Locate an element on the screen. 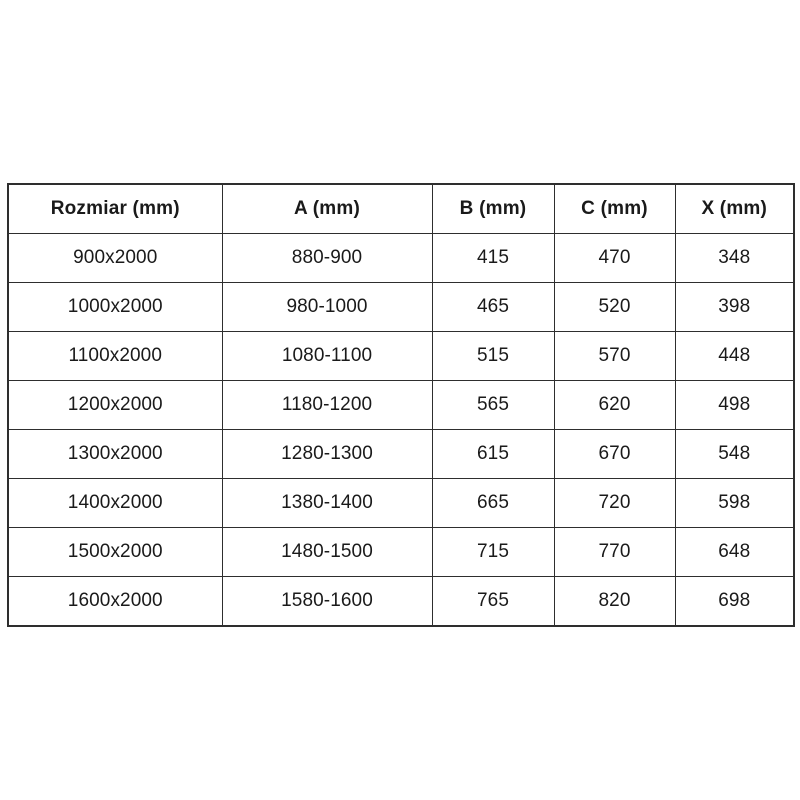 Image resolution: width=800 pixels, height=800 pixels. cell-a: 1280-1300 is located at coordinates (327, 454).